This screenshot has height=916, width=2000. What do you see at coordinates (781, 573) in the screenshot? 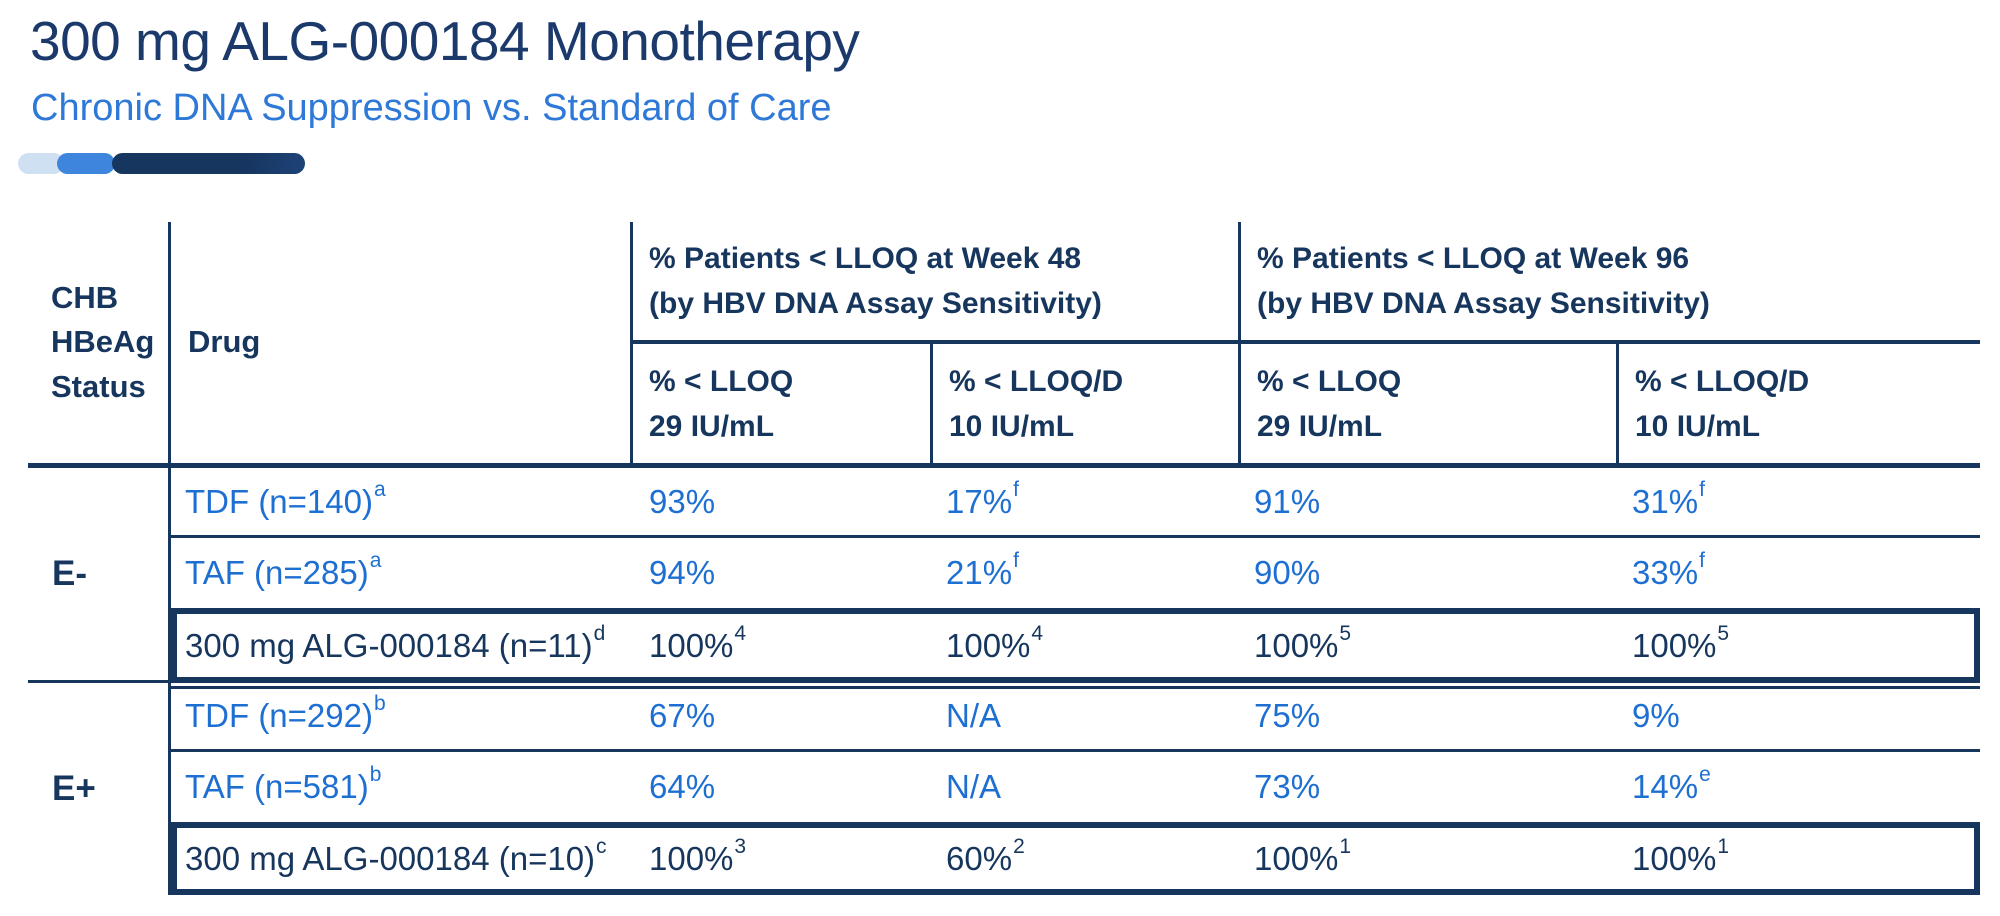
I see `value-cell: 94%` at bounding box center [781, 573].